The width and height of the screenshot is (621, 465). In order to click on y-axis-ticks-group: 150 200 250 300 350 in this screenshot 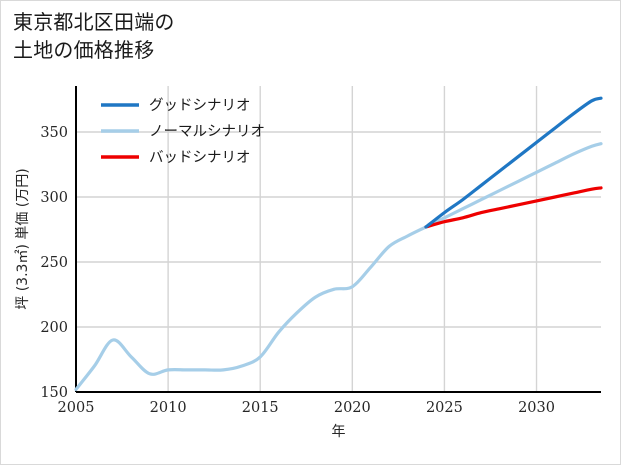, I will do `click(54, 263)`.